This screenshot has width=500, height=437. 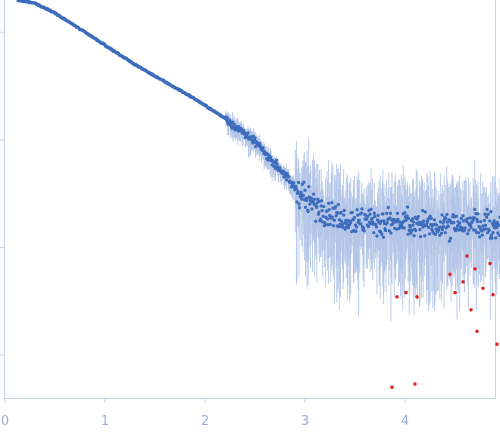 I want to click on y-ticks, so click(x=2, y=193).